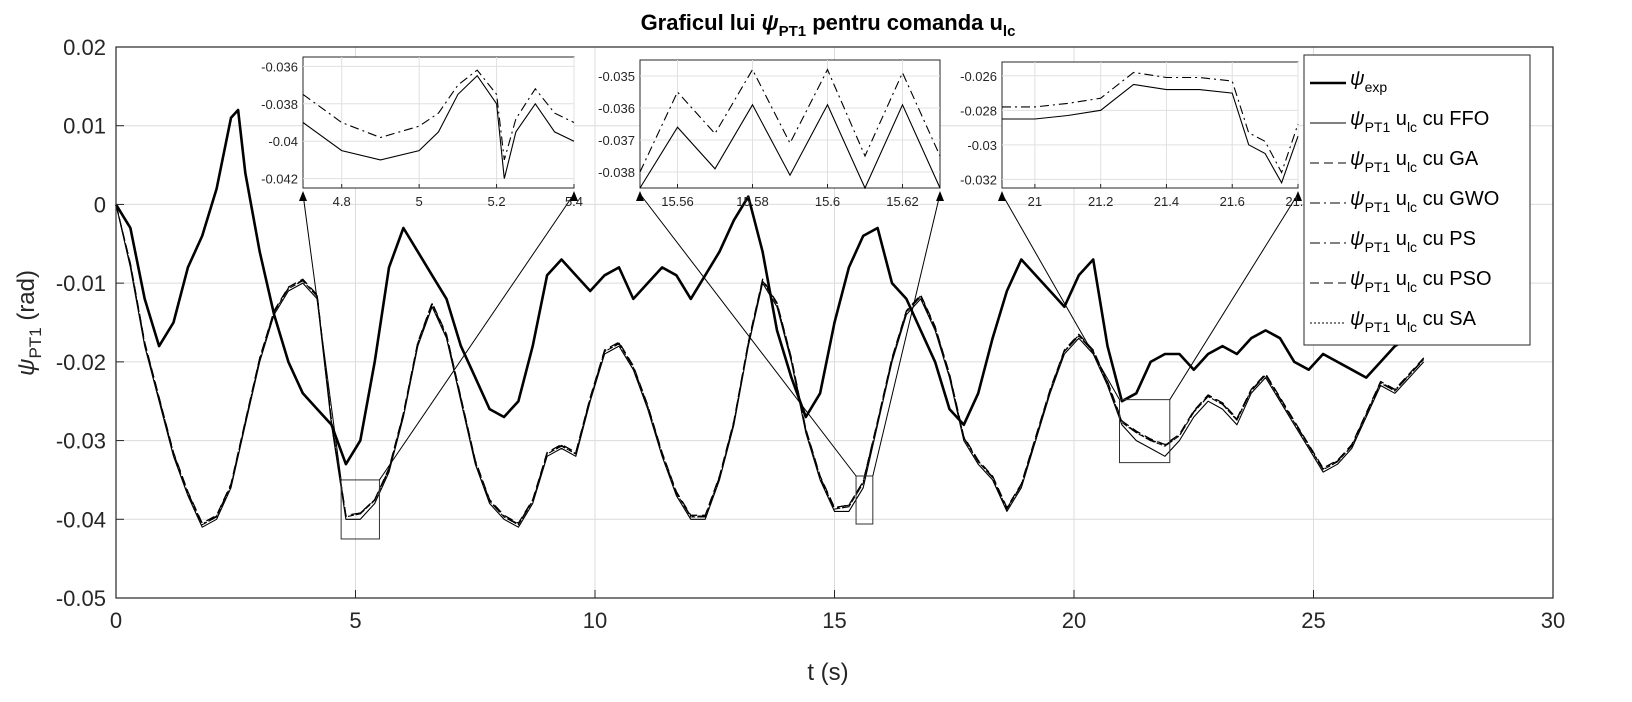 The width and height of the screenshot is (1632, 702). I want to click on inset-x-tick-label: 5.4, so click(574, 201).